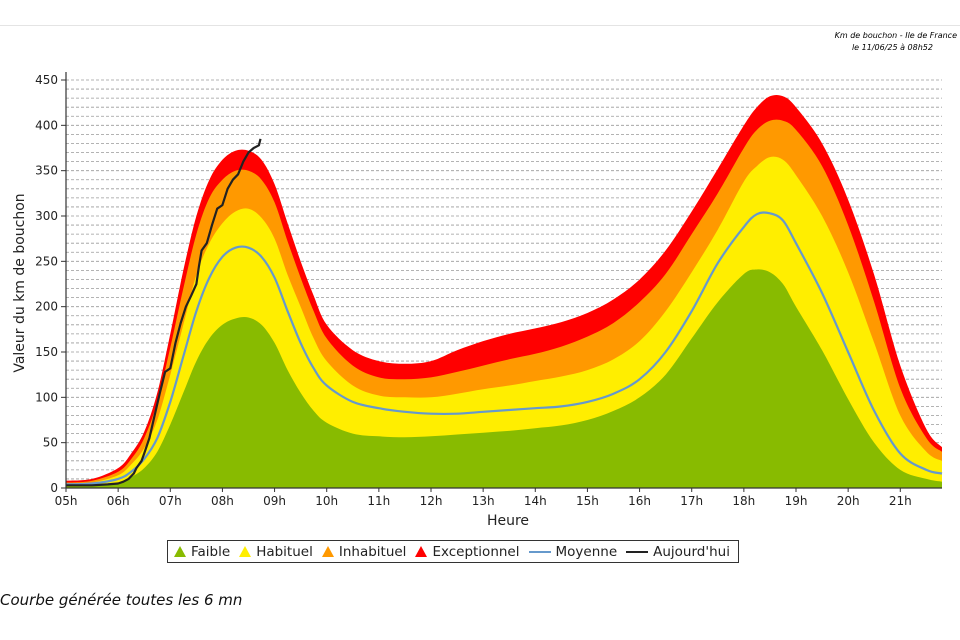 Image resolution: width=960 pixels, height=640 pixels. What do you see at coordinates (895, 35) in the screenshot?
I see `chart-source-title: Km de bouchon - Ile de France` at bounding box center [895, 35].